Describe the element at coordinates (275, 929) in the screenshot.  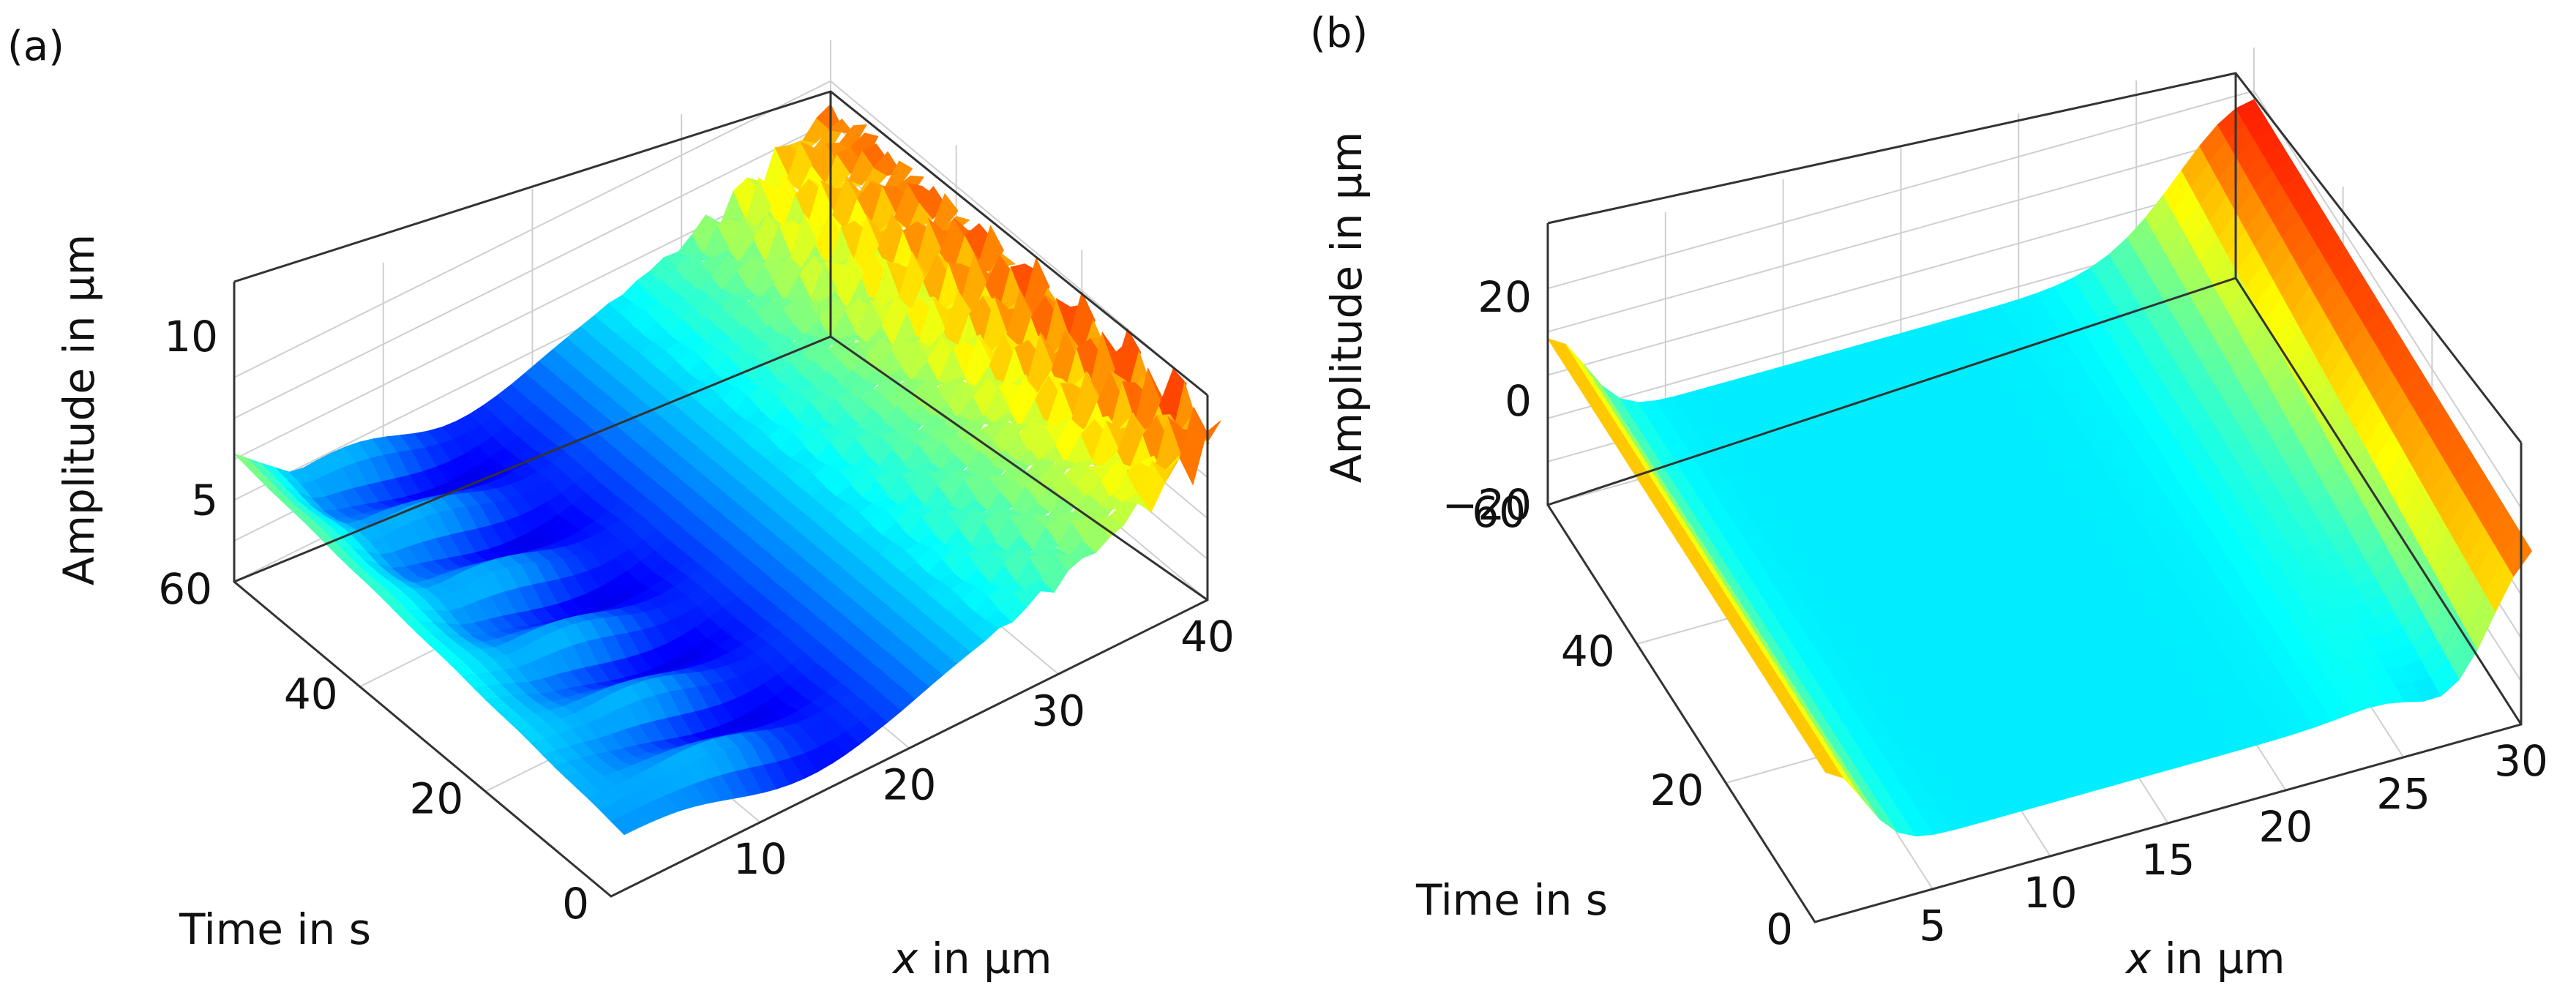
I see `panel-a-time-label: Time in s` at that location.